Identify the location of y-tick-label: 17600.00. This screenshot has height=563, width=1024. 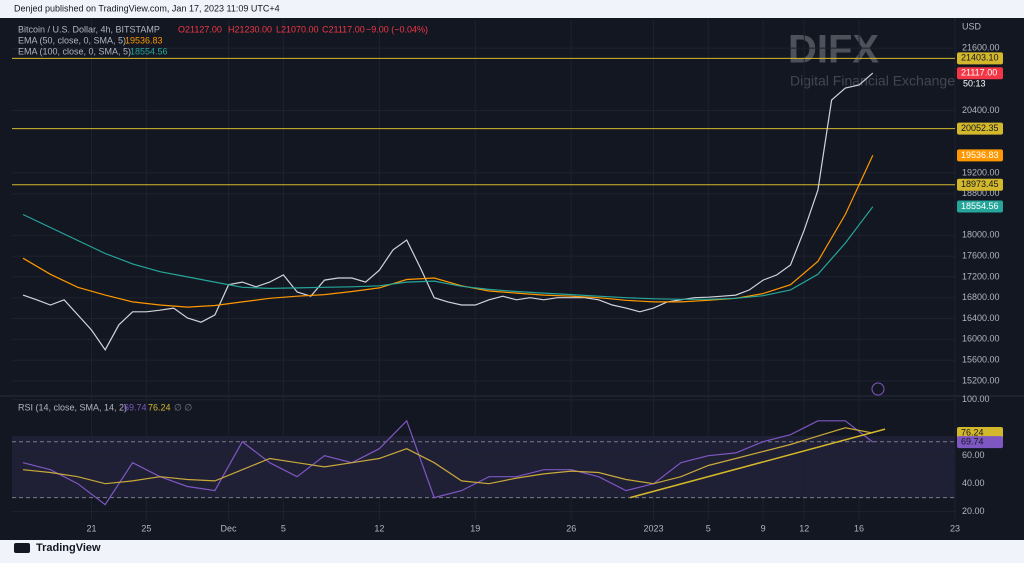
(981, 256).